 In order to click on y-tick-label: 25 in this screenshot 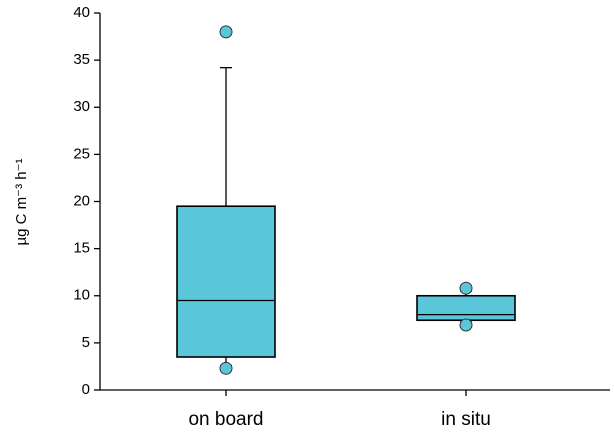, I will do `click(81, 153)`.